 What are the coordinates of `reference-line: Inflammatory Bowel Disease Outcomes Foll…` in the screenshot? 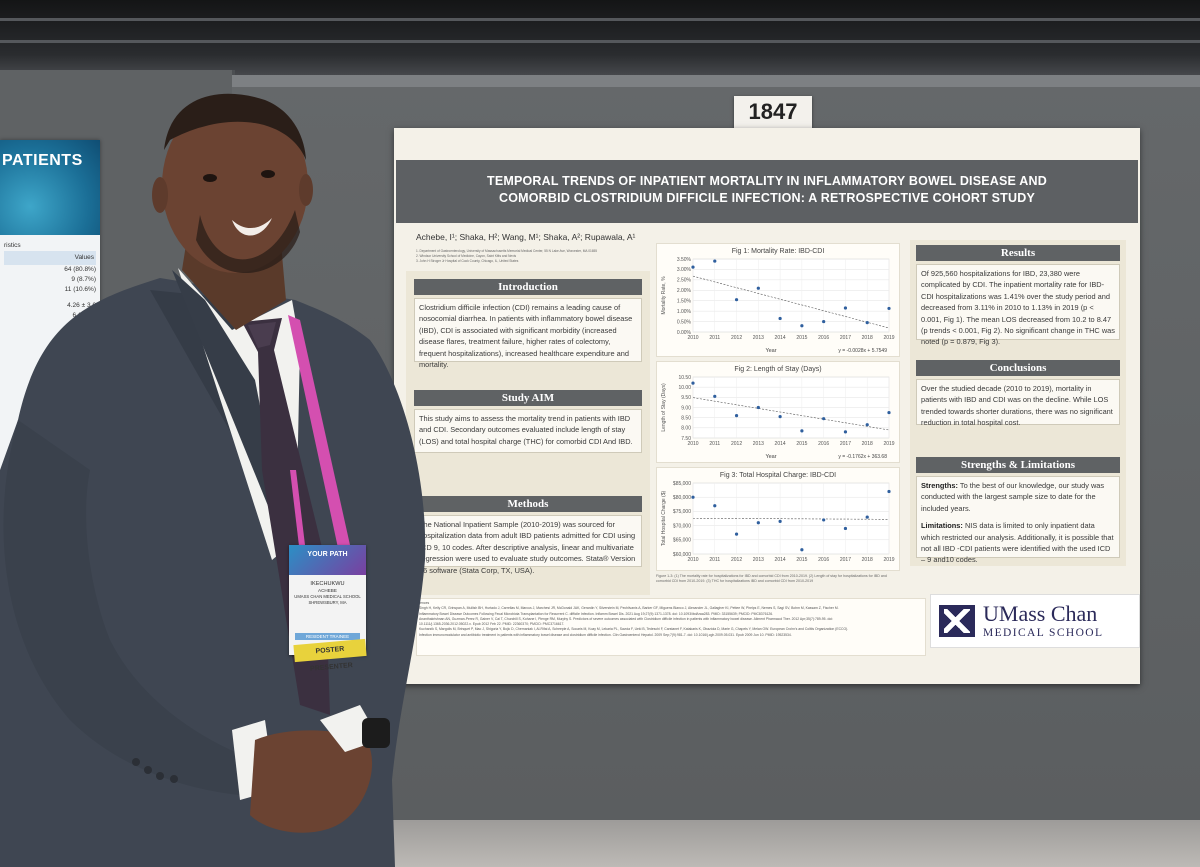 It's located at (596, 613).